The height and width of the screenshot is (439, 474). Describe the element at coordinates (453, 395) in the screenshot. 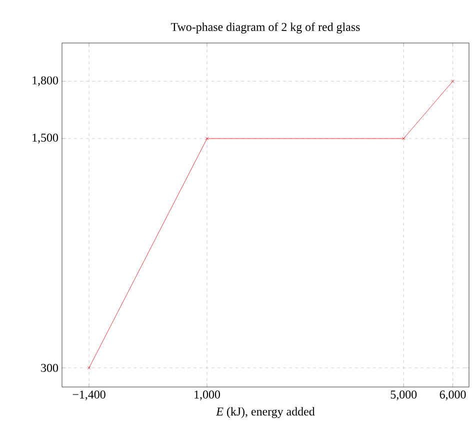

I see `x-tick-label: 6,000` at that location.